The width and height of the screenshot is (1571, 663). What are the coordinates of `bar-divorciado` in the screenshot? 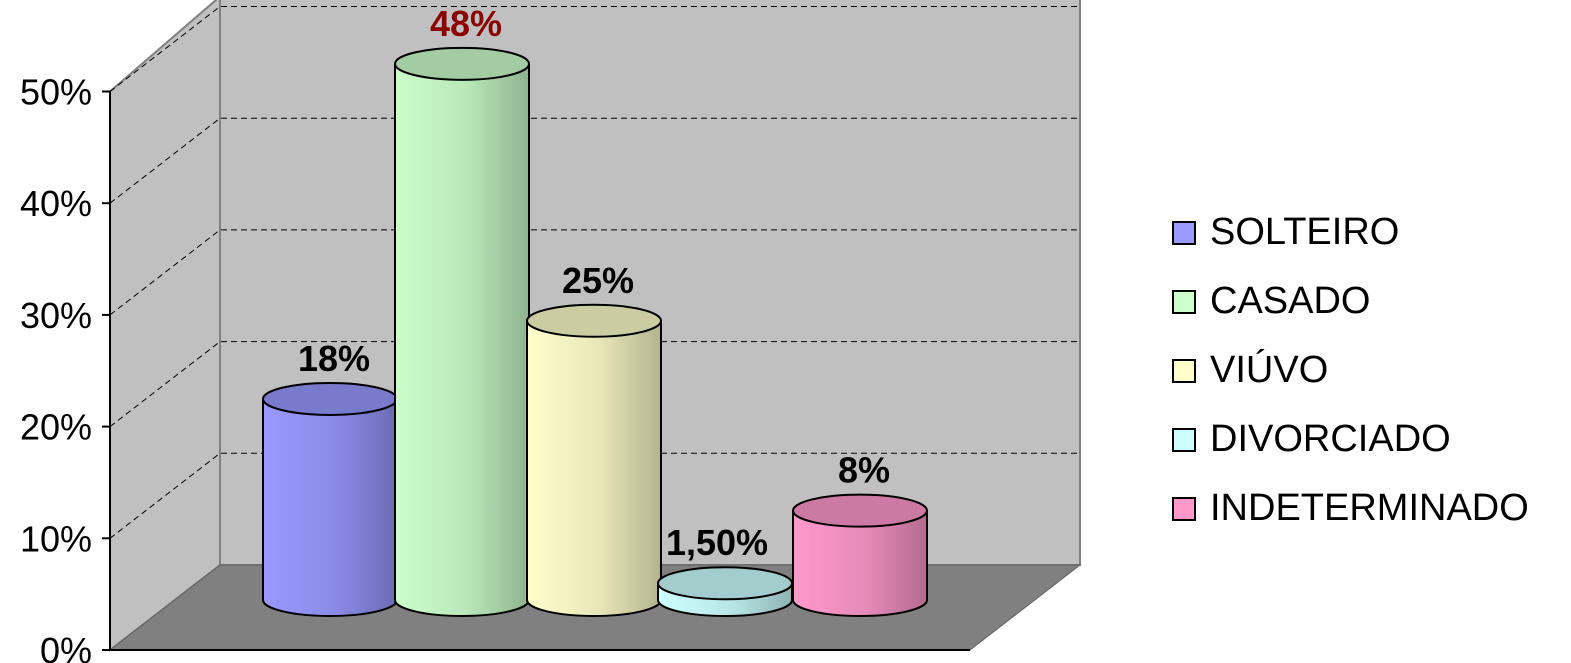 It's located at (725, 591).